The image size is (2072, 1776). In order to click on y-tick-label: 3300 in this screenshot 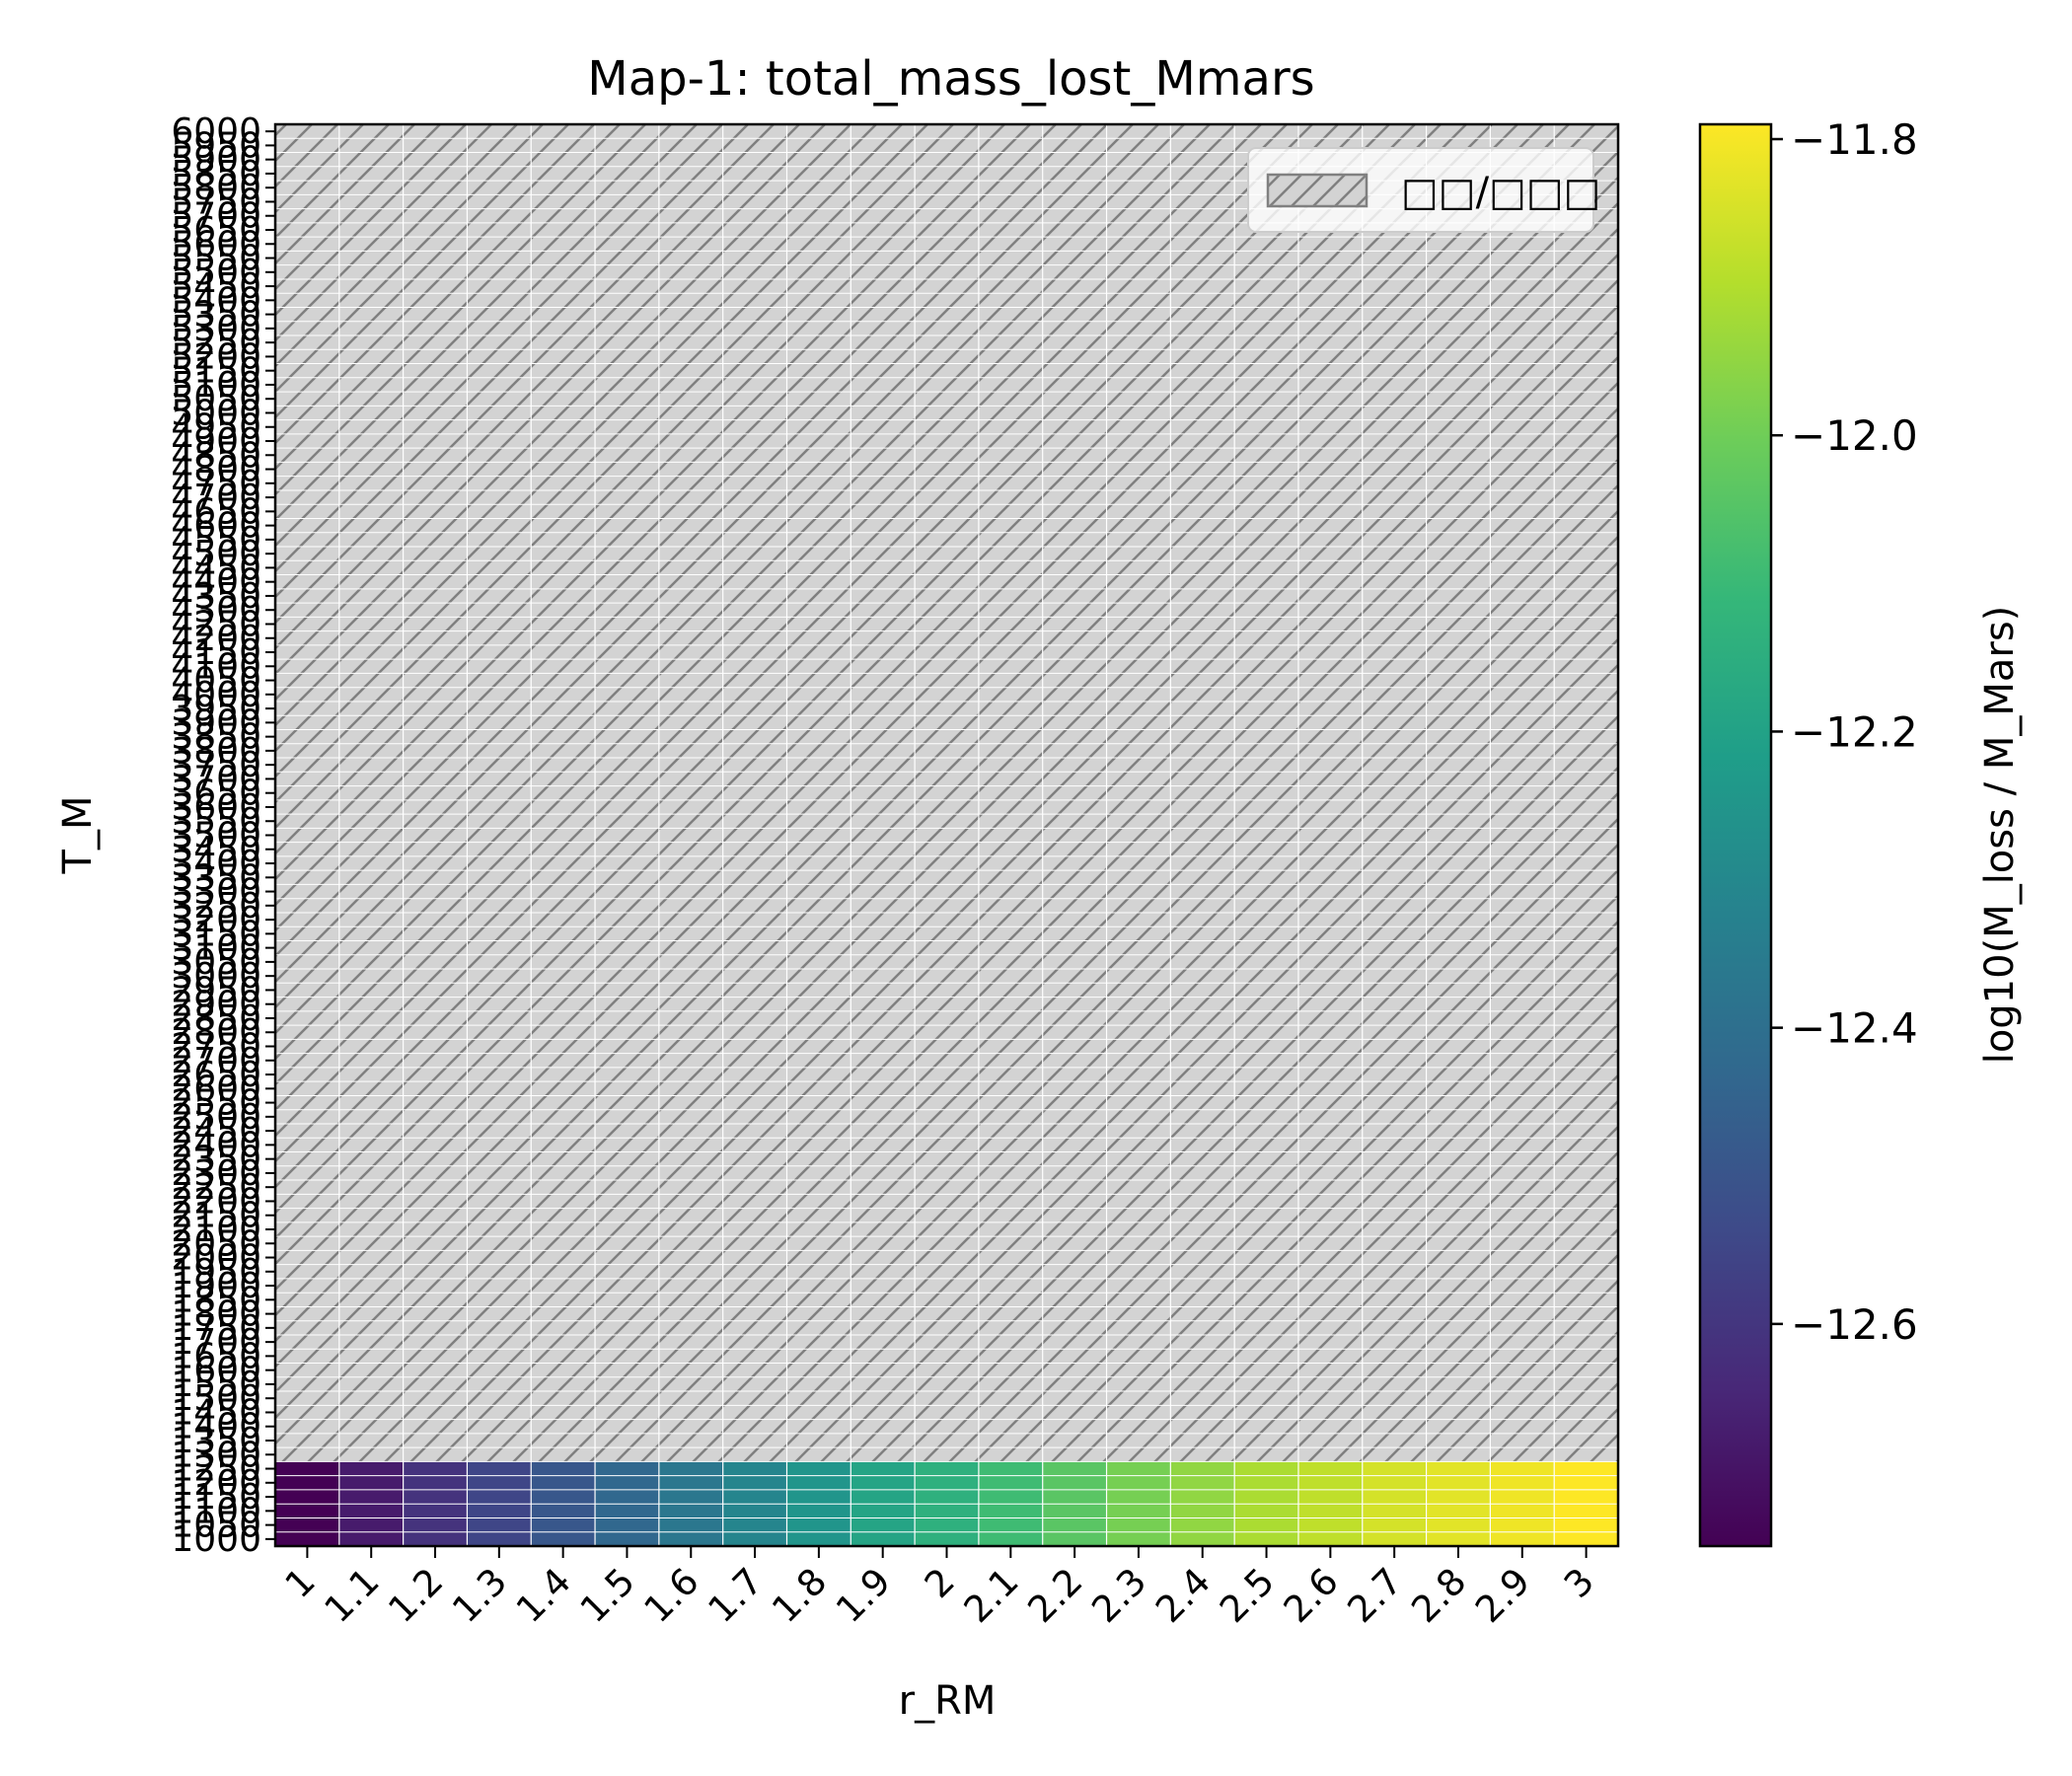, I will do `click(216, 892)`.